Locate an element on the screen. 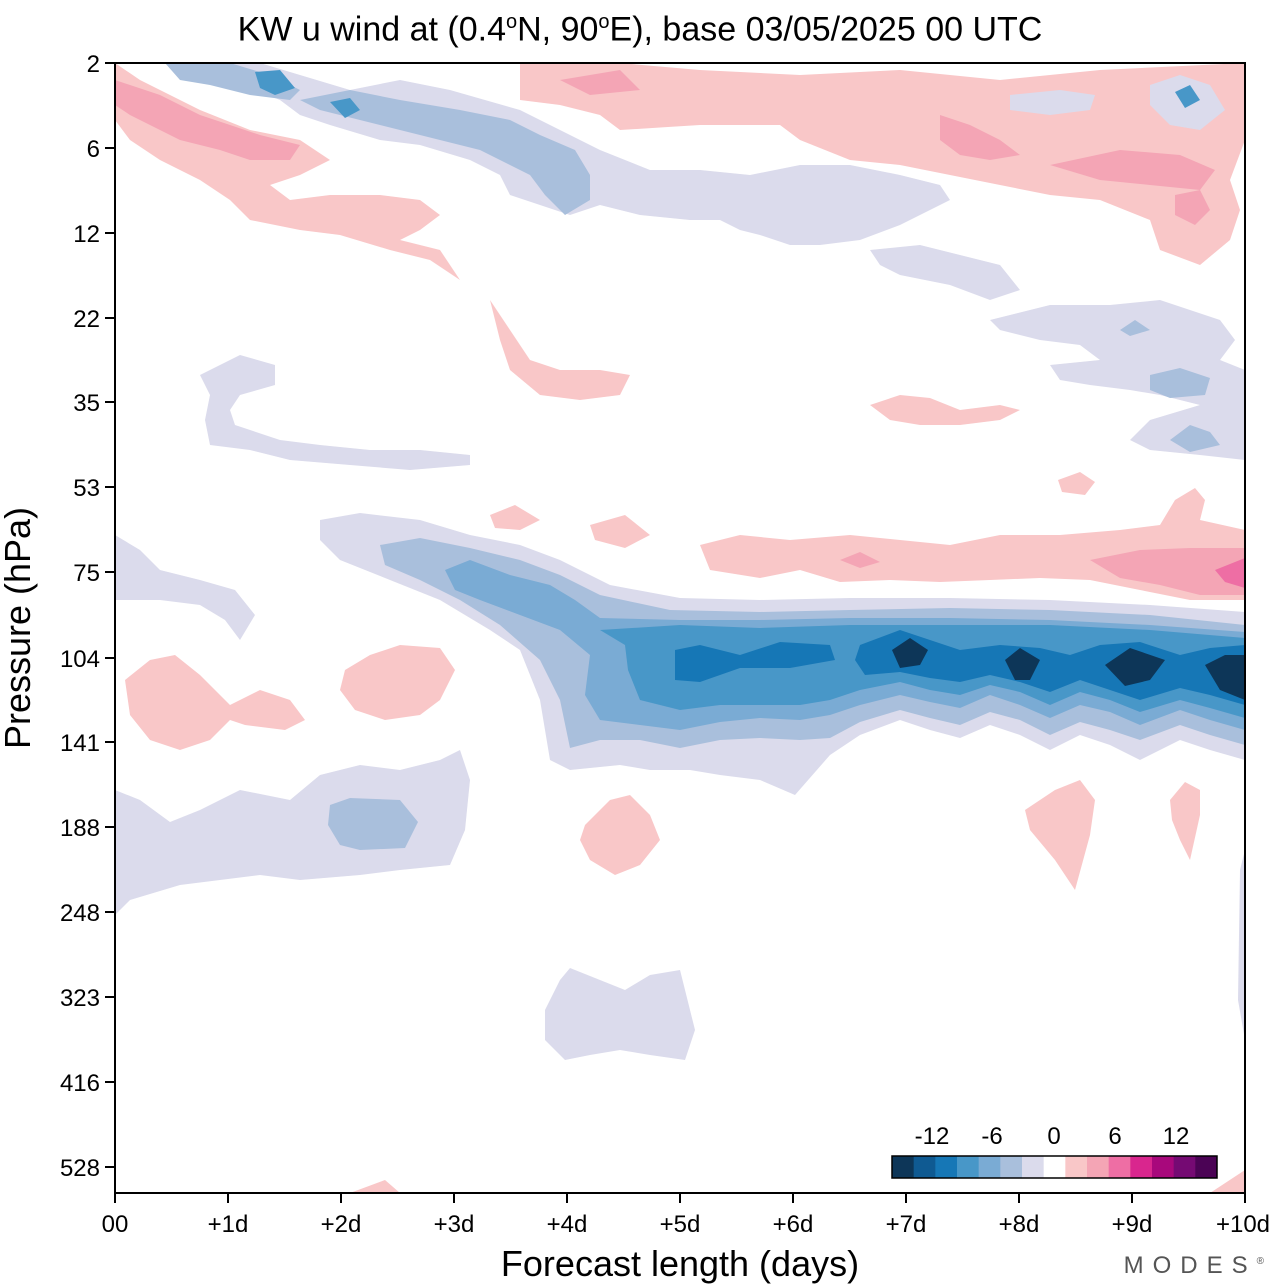  x-tick-label: 00 is located at coordinates (115, 1224).